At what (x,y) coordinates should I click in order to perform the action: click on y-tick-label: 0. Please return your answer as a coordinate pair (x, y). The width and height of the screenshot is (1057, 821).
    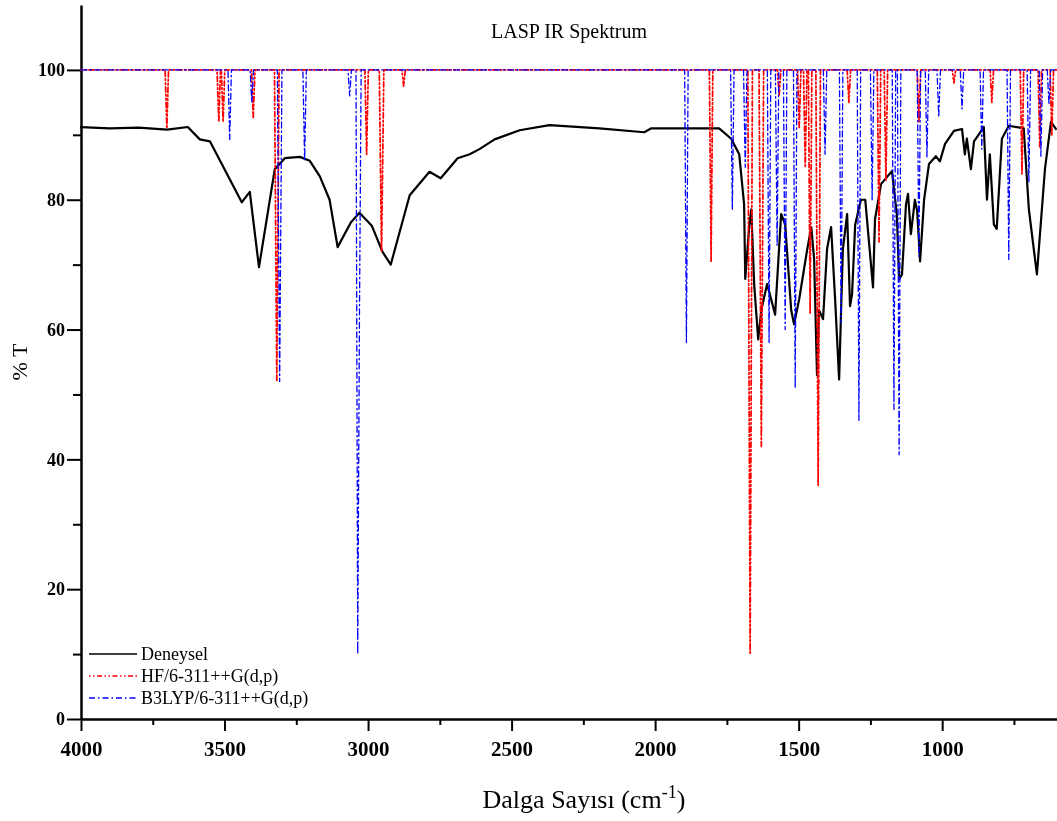
    Looking at the image, I should click on (60, 719).